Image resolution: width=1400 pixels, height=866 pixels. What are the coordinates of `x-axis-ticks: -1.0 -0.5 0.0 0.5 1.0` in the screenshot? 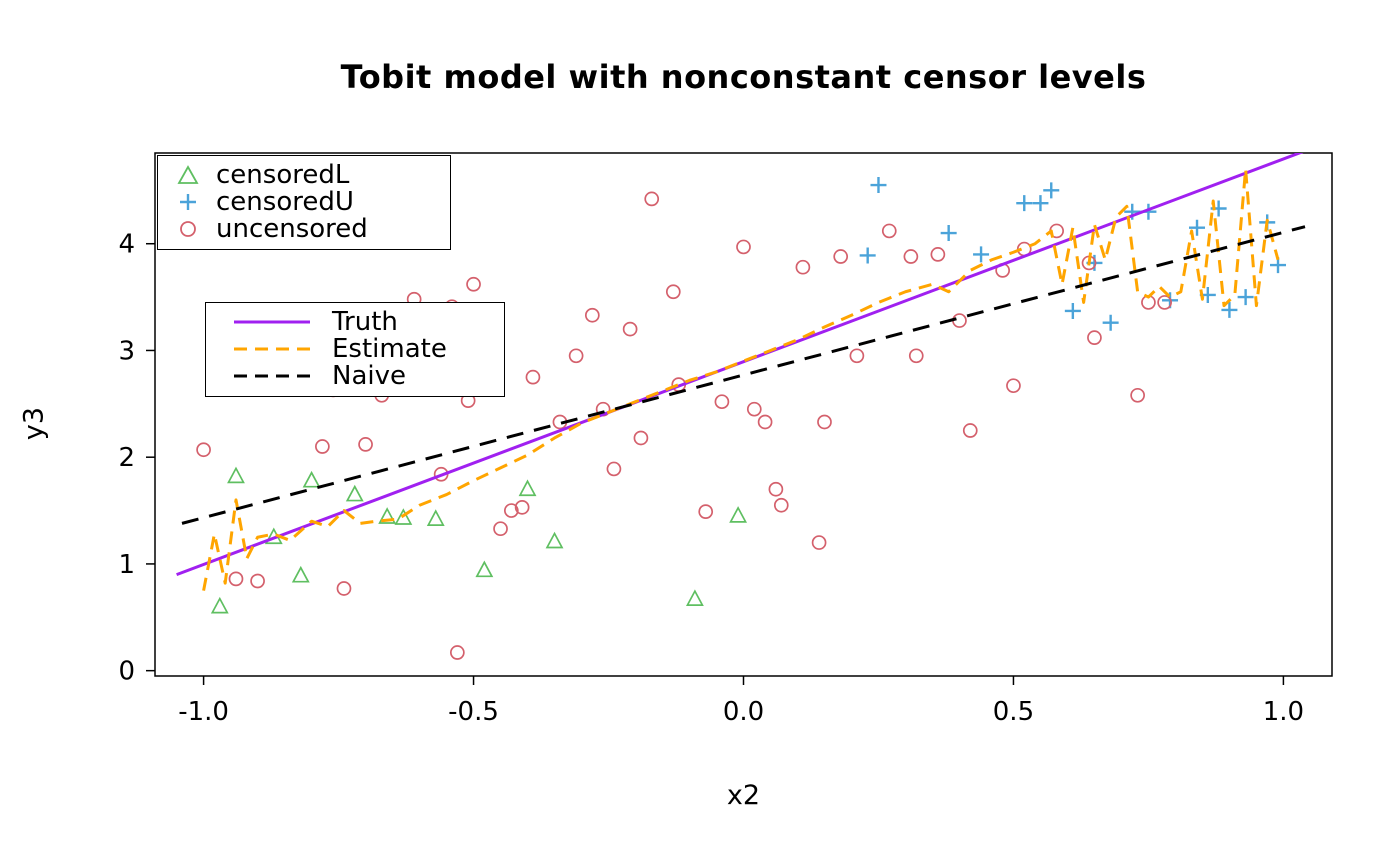 It's located at (741, 701).